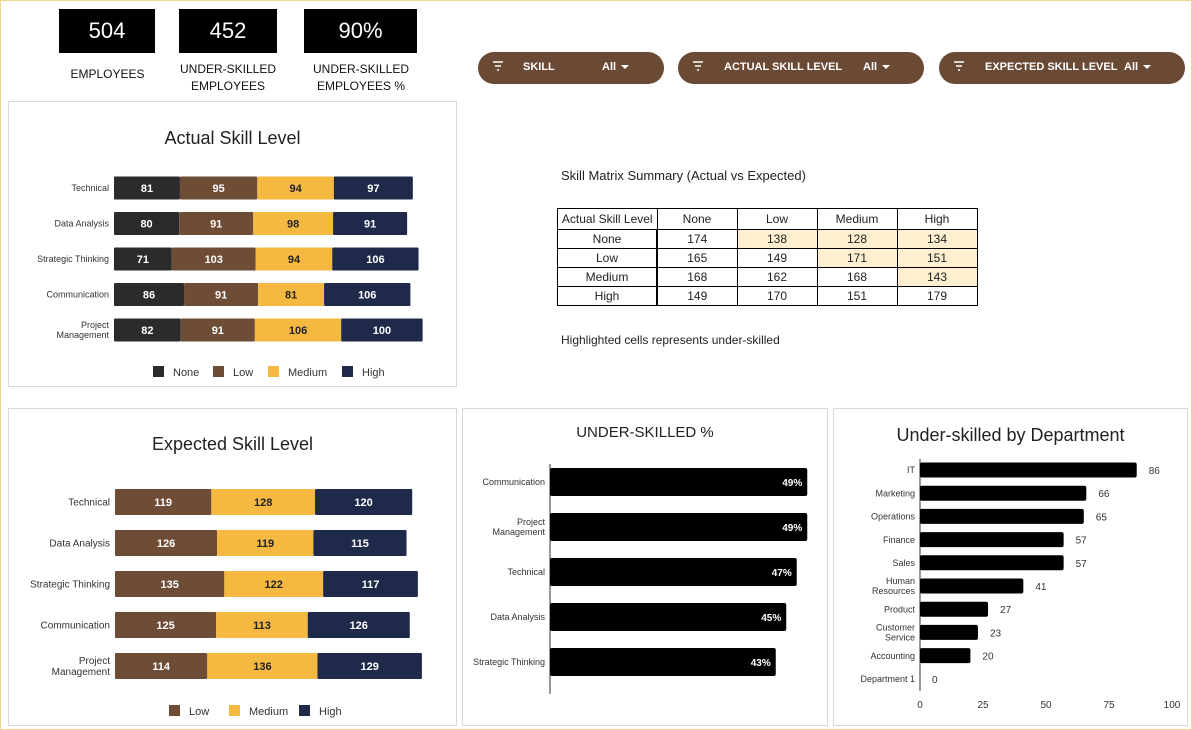 Image resolution: width=1192 pixels, height=730 pixels. Describe the element at coordinates (373, 189) in the screenshot. I see `data-label: 97` at that location.